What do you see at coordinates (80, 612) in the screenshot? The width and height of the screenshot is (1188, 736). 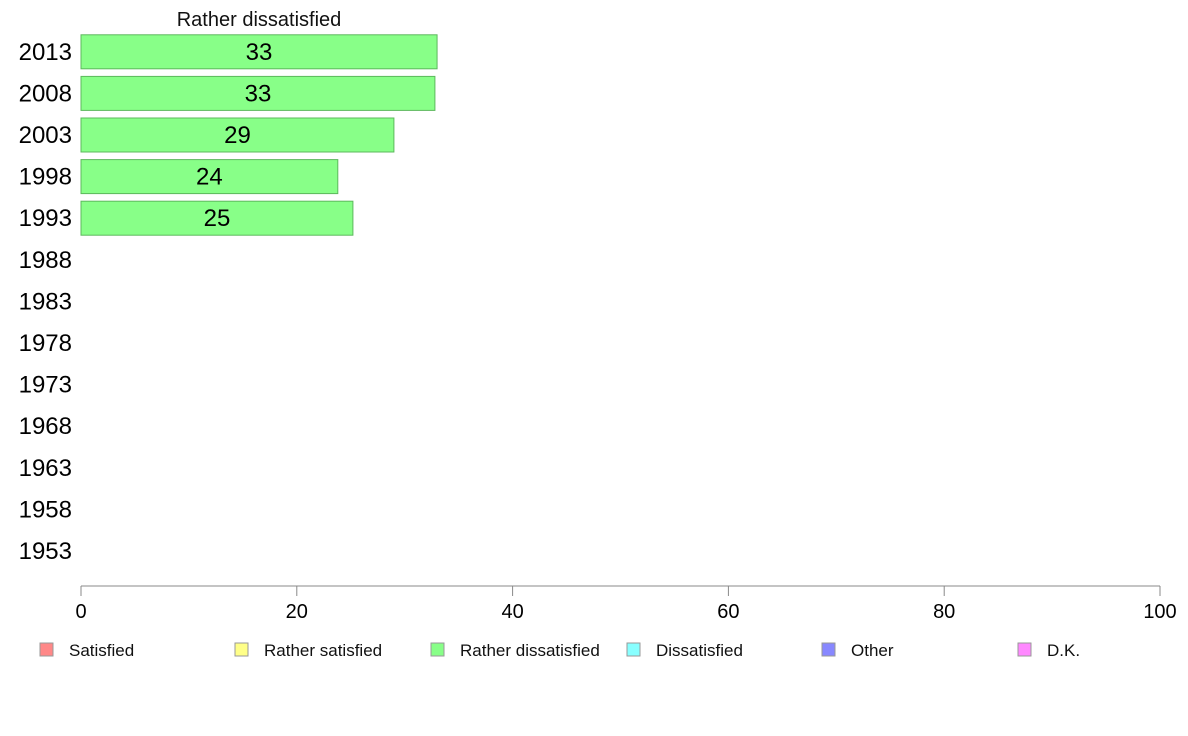 I see `x-tick-label-0: 0` at bounding box center [80, 612].